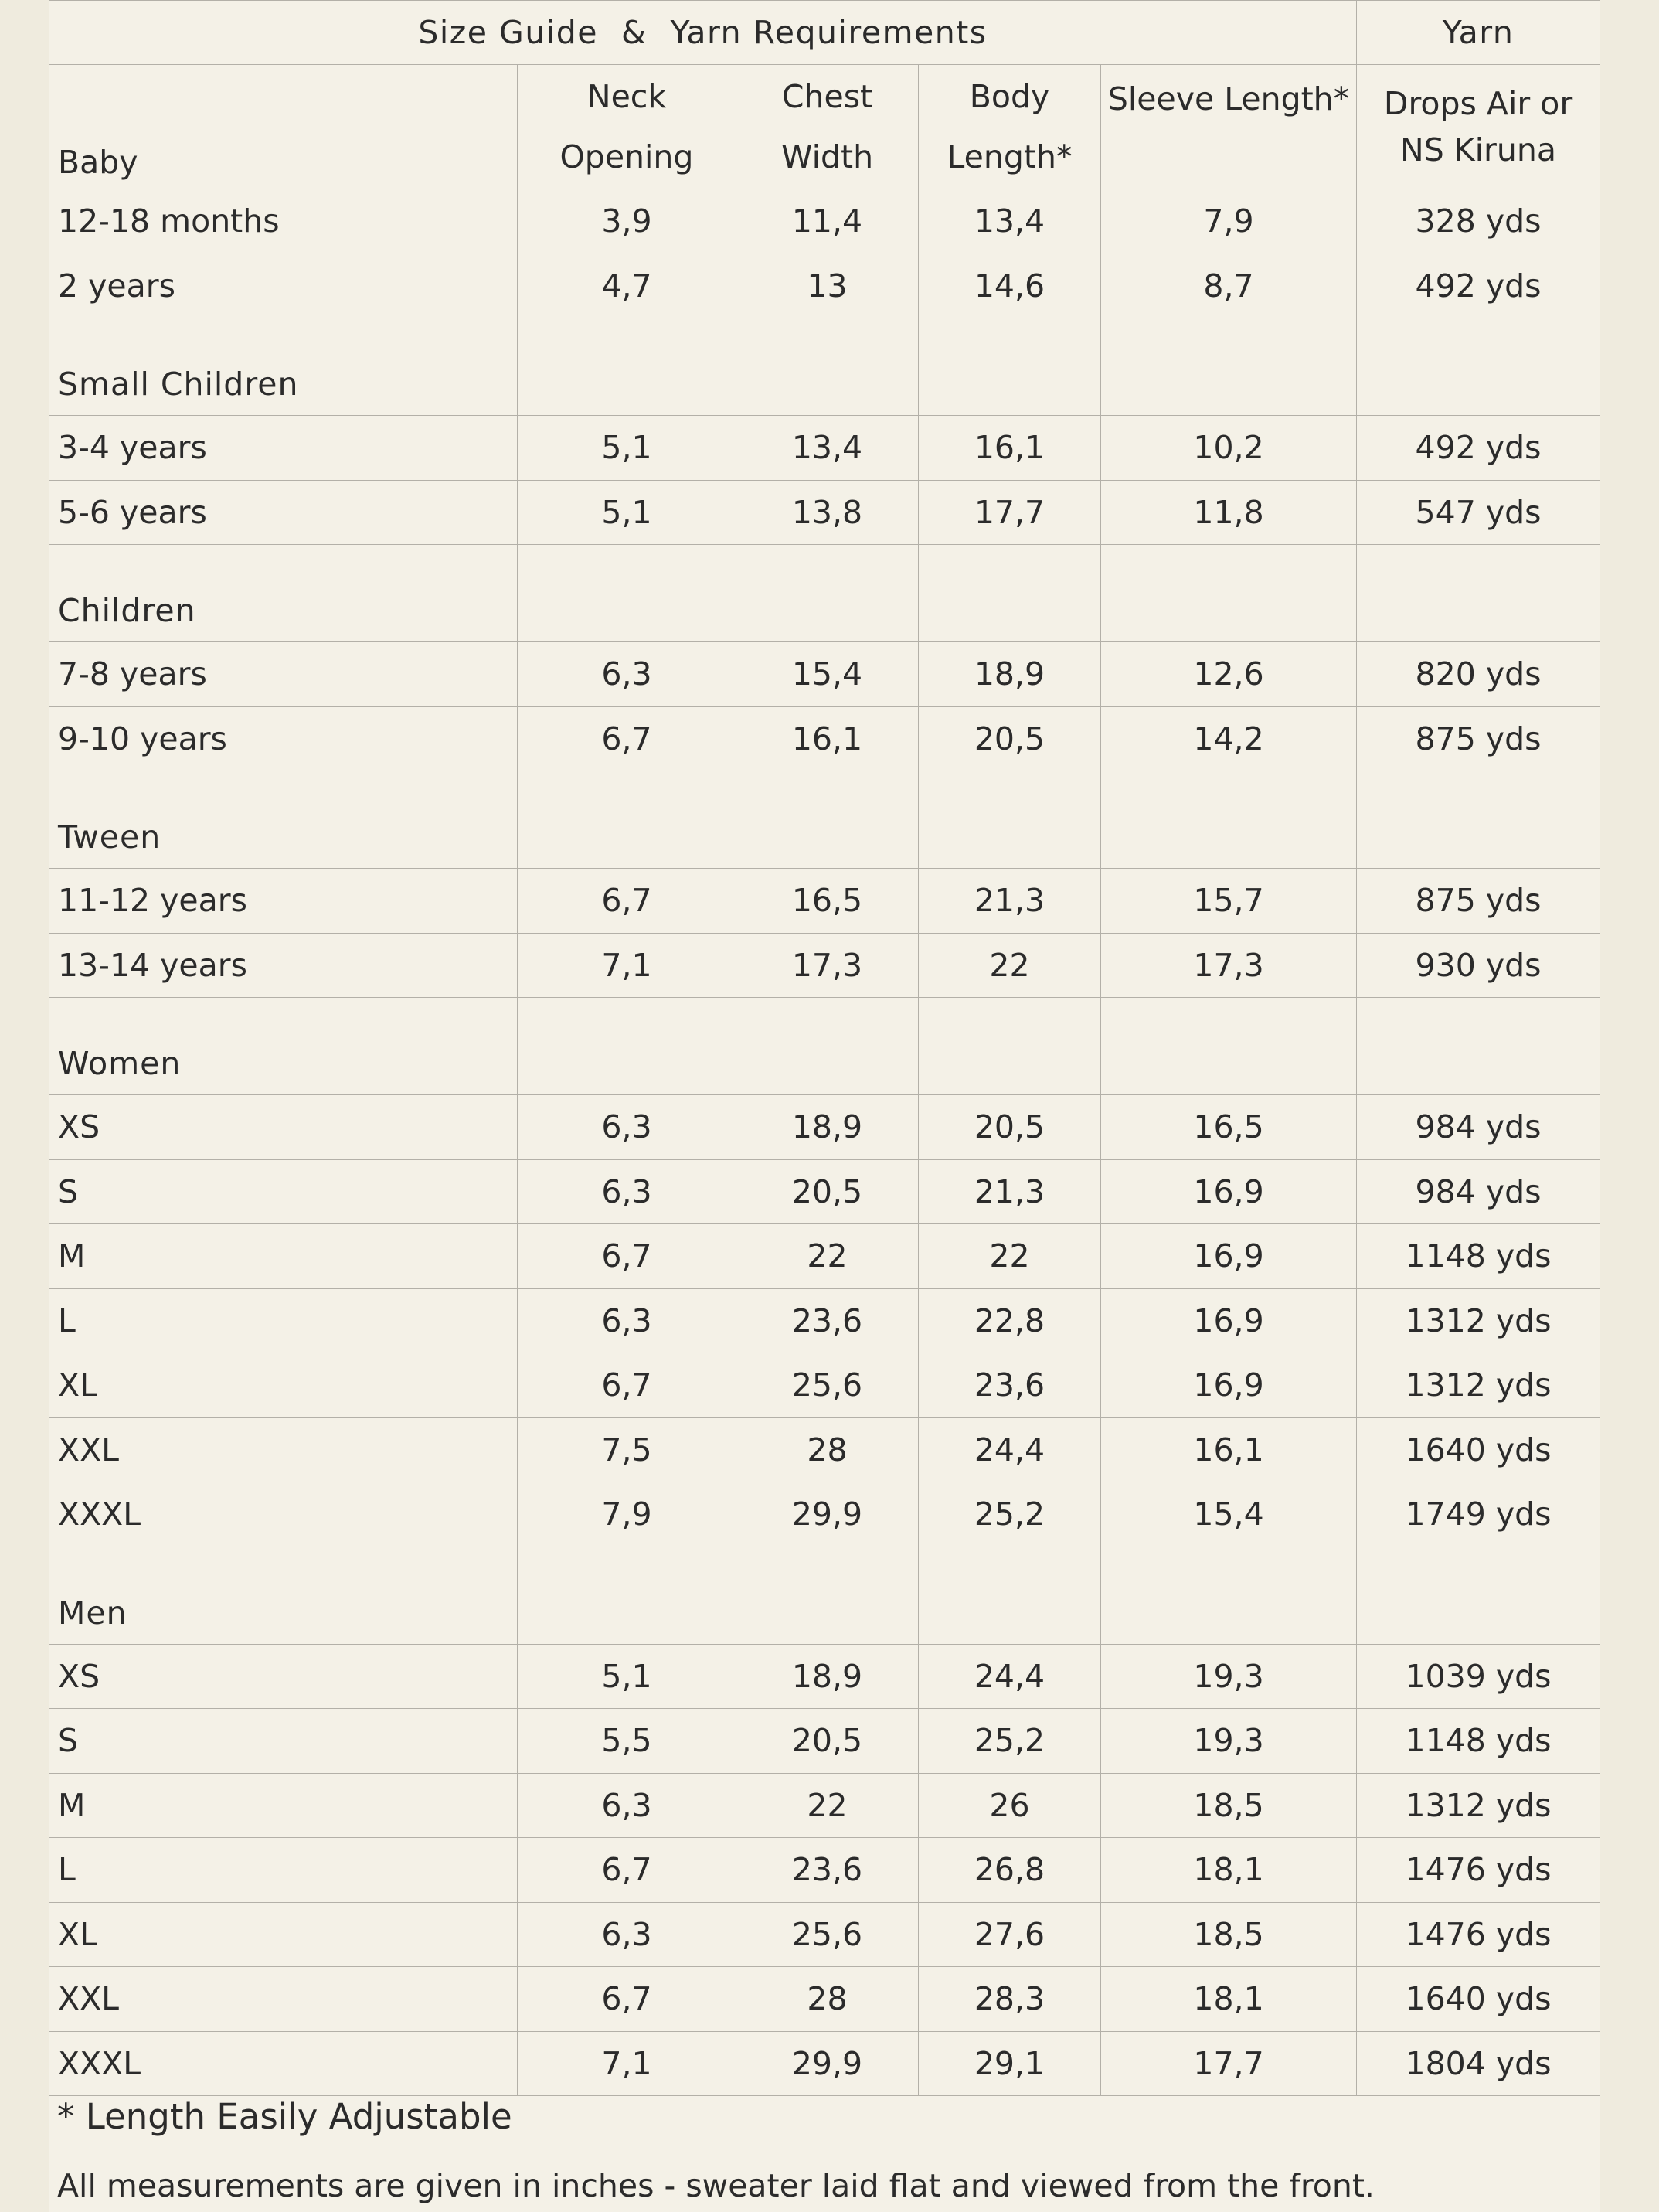 The image size is (1659, 2212). What do you see at coordinates (284, 1385) in the screenshot?
I see `size-label: XL` at bounding box center [284, 1385].